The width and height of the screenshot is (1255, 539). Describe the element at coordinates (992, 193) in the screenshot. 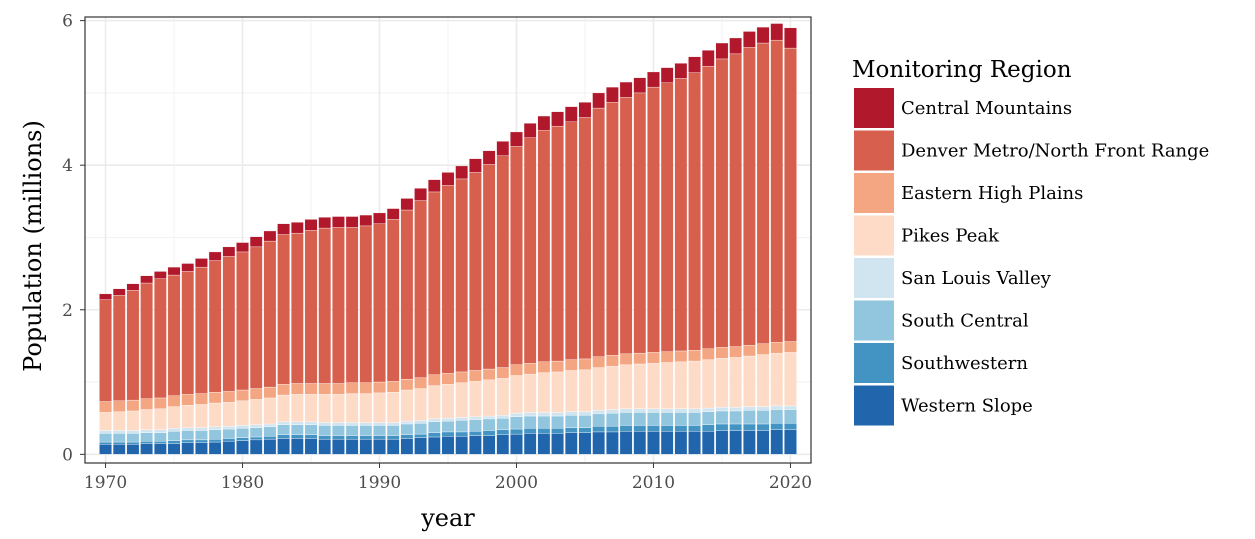

I see `legend-label: Eastern High Plains` at that location.